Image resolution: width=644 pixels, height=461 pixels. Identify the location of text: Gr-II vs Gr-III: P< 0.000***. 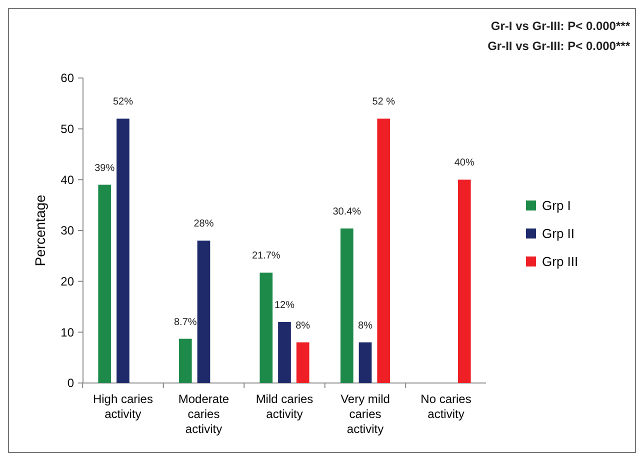
(559, 46).